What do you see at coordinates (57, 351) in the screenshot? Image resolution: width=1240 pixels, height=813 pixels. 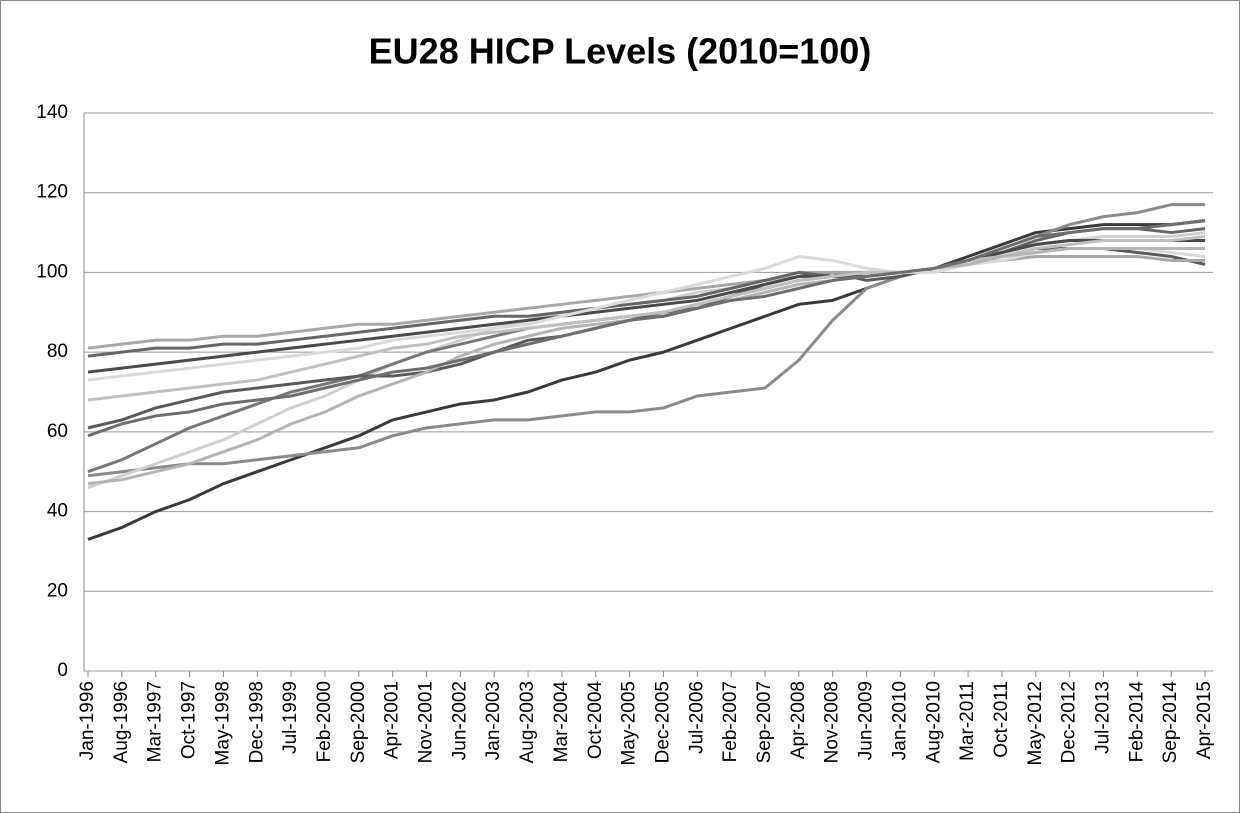 I see `y-tick-label: 80` at bounding box center [57, 351].